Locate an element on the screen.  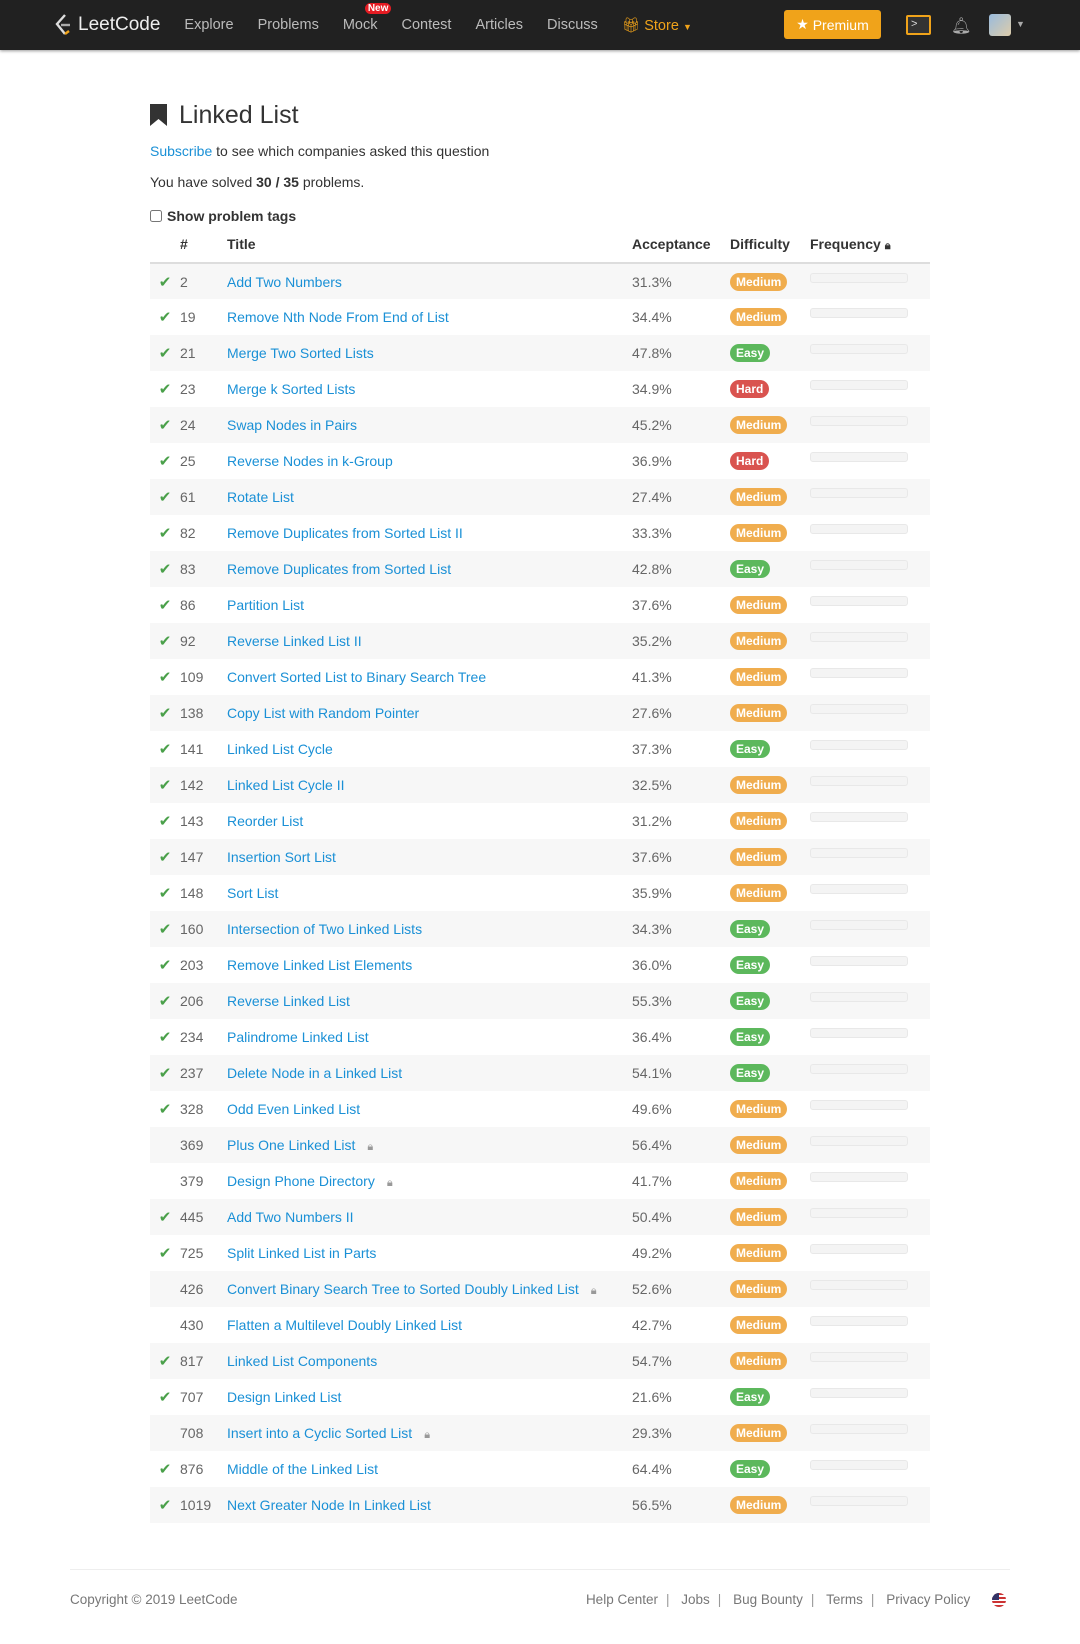
problem-title-link: Reverse Linked List II is located at coordinates (294, 641).